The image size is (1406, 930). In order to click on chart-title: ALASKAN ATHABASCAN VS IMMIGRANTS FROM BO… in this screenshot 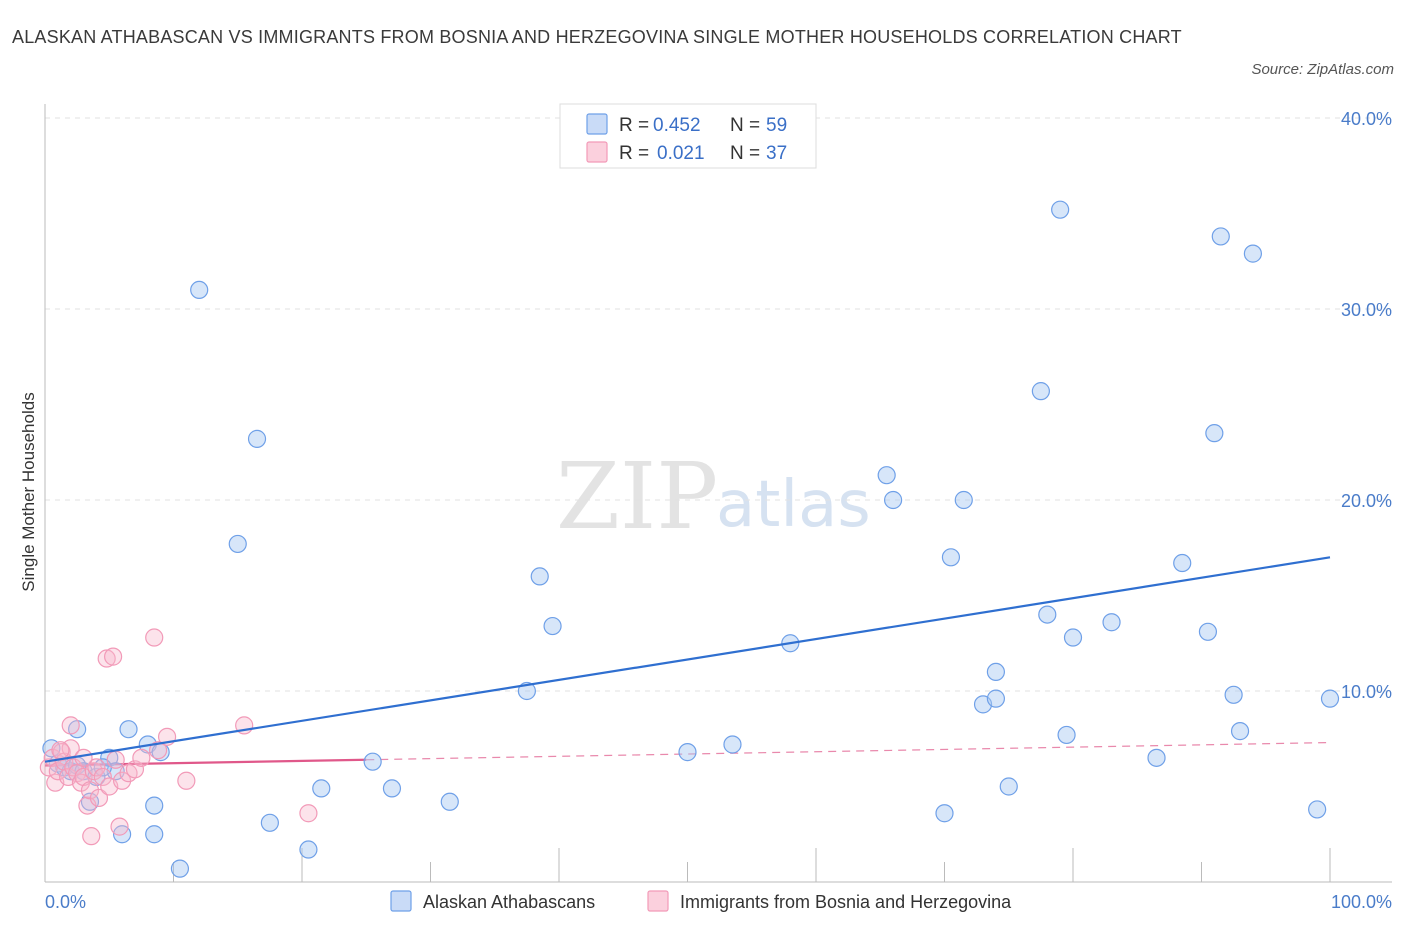, I will do `click(597, 37)`.